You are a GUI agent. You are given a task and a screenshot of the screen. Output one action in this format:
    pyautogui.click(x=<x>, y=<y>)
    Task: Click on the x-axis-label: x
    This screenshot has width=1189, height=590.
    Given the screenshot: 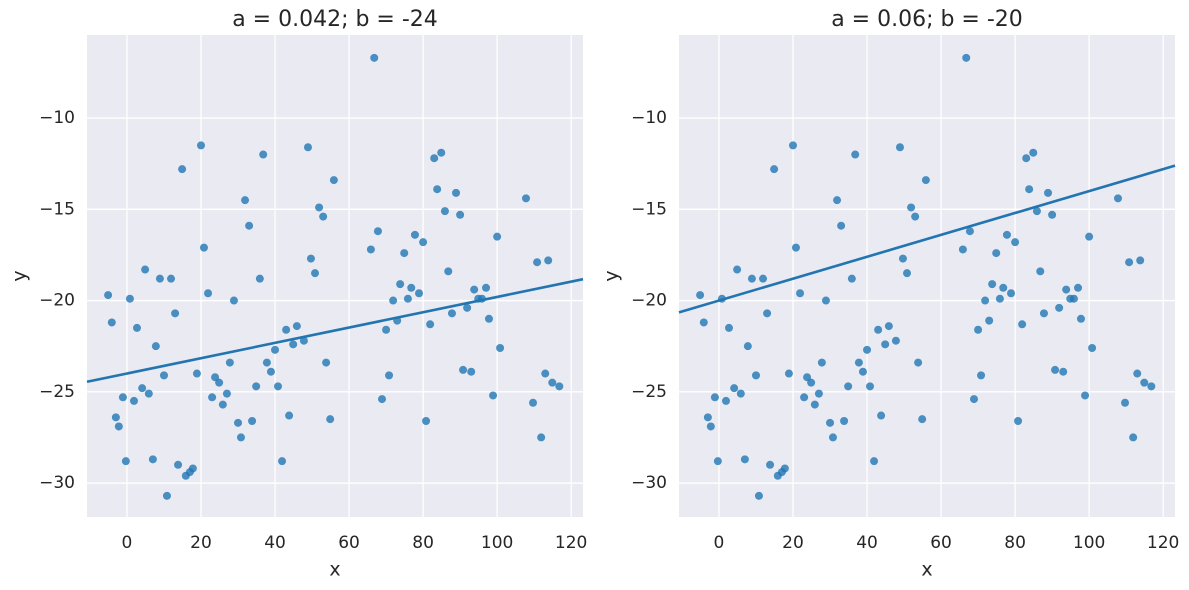 What is the action you would take?
    pyautogui.click(x=334, y=570)
    